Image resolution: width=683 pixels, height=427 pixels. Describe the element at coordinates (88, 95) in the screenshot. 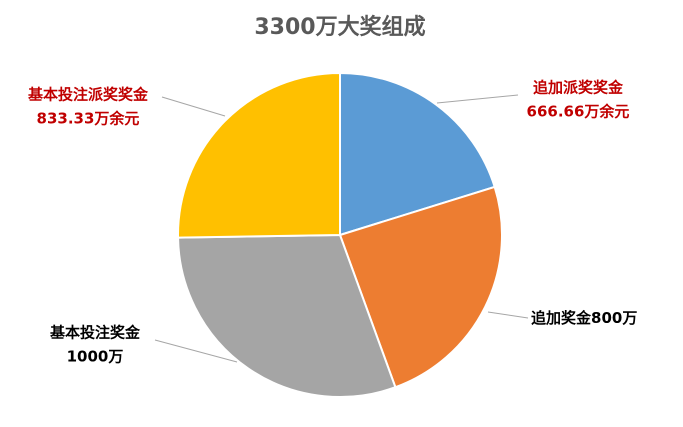

I see `category-label: 基本投注派奖奖金` at that location.